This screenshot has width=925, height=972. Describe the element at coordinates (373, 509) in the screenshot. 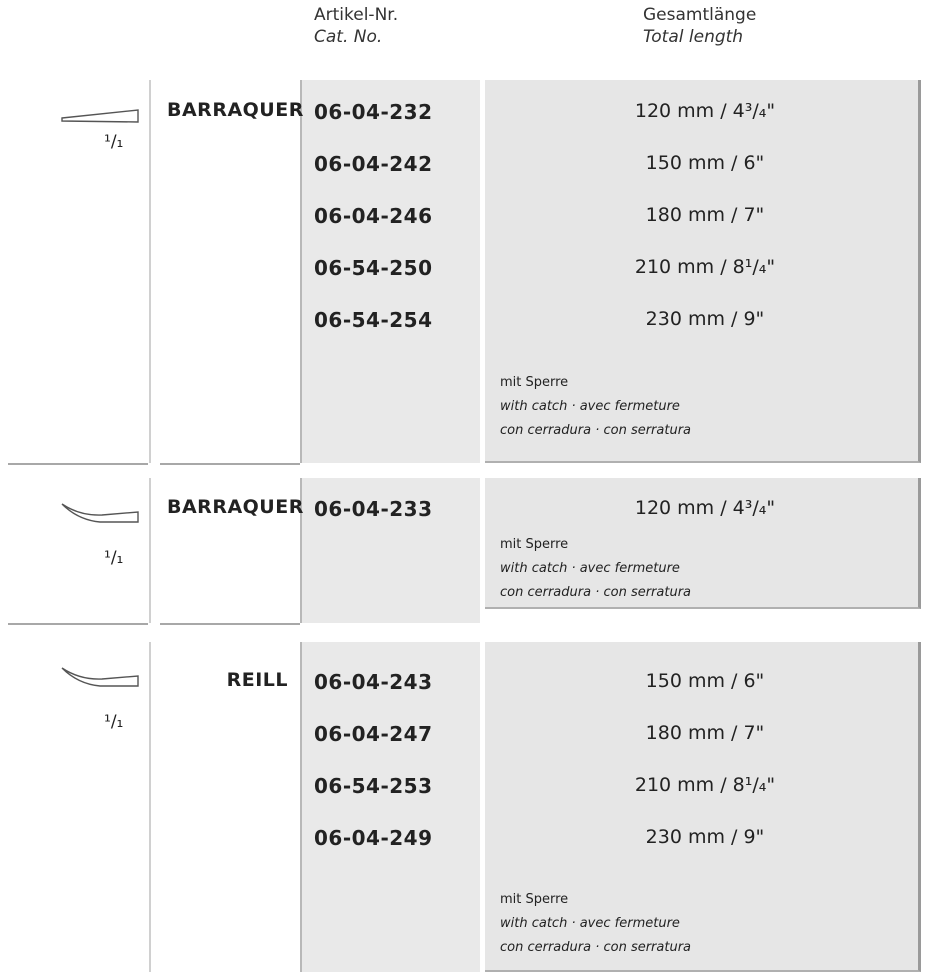

I see `cat-no: 06-04-233` at that location.